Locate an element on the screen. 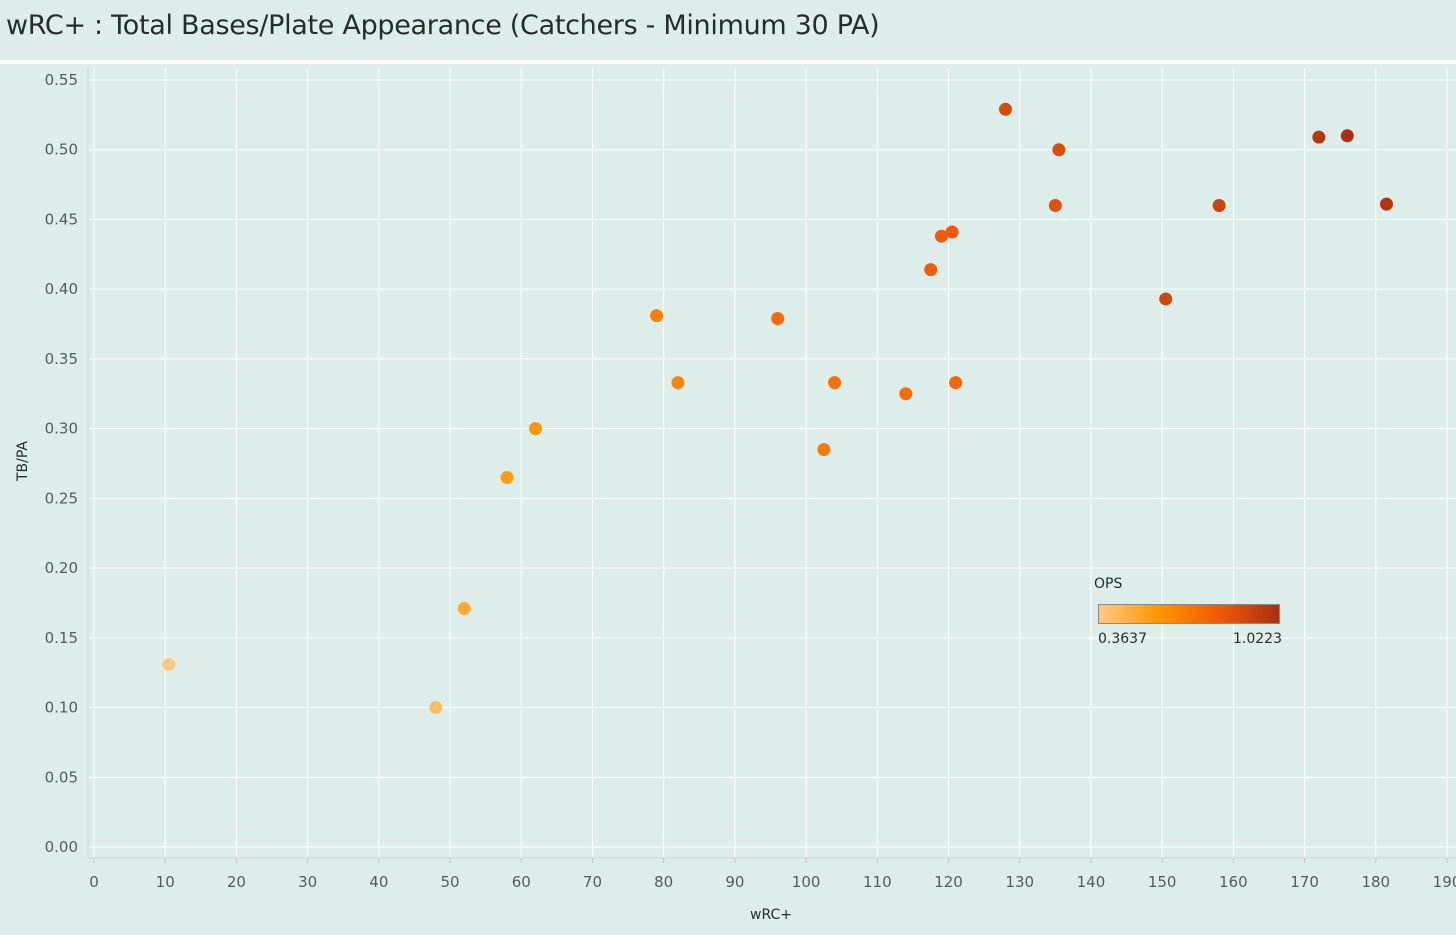 This screenshot has width=1456, height=935. y-tick-label: 0.40 is located at coordinates (61, 289).